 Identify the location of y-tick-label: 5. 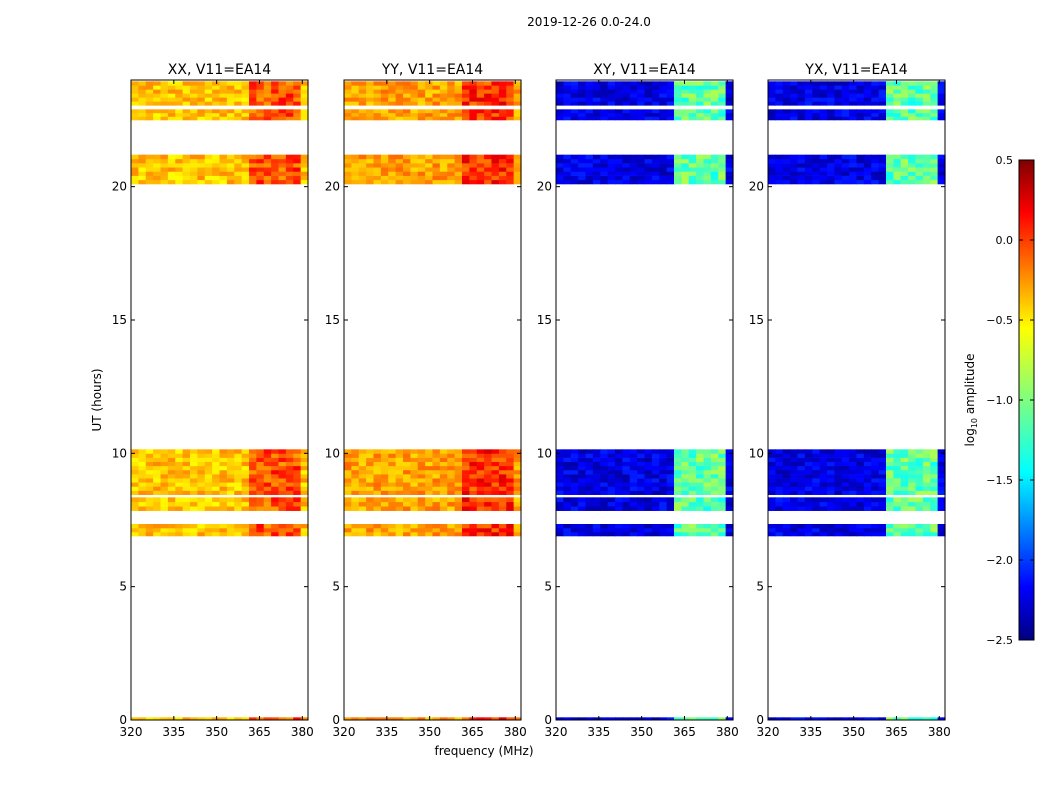
(123, 587).